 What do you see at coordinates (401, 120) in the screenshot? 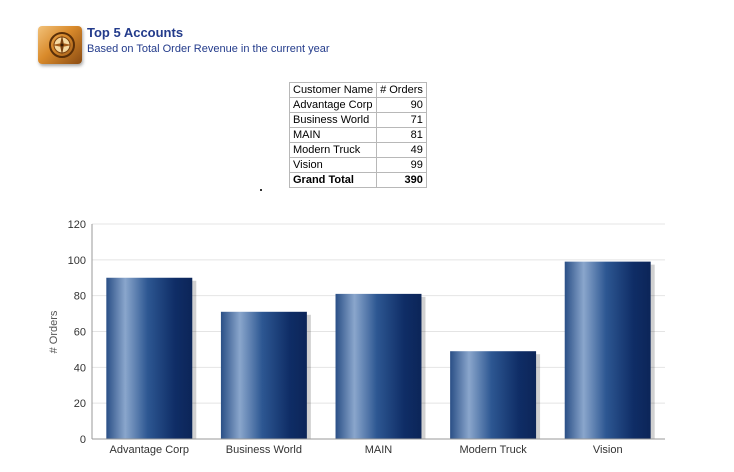
I see `orders-cell: 71` at bounding box center [401, 120].